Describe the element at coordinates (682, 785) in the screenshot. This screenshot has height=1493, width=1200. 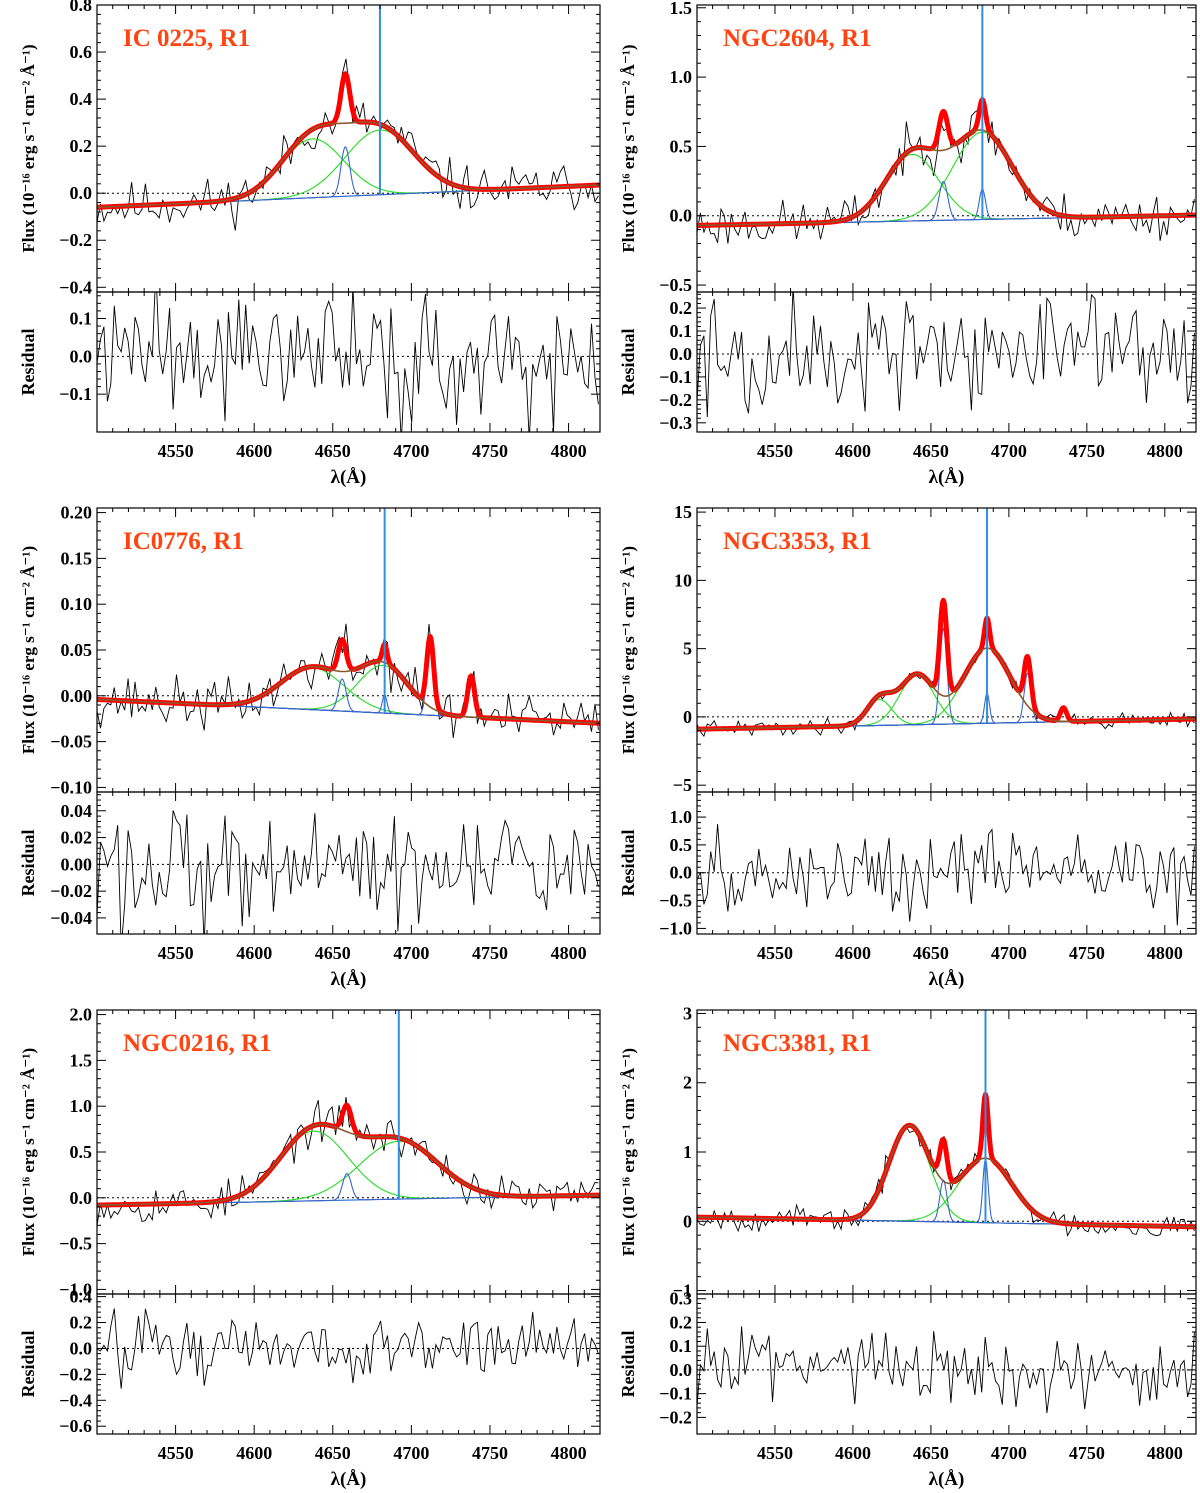
I see `flux-y-tick-label: −5` at that location.